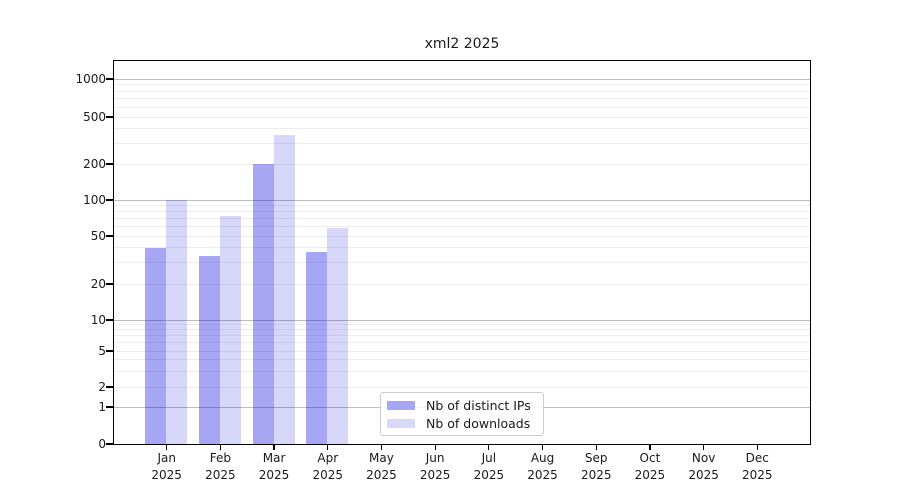 This screenshot has height=500, width=900. What do you see at coordinates (98, 320) in the screenshot?
I see `y-tick-label: 10` at bounding box center [98, 320].